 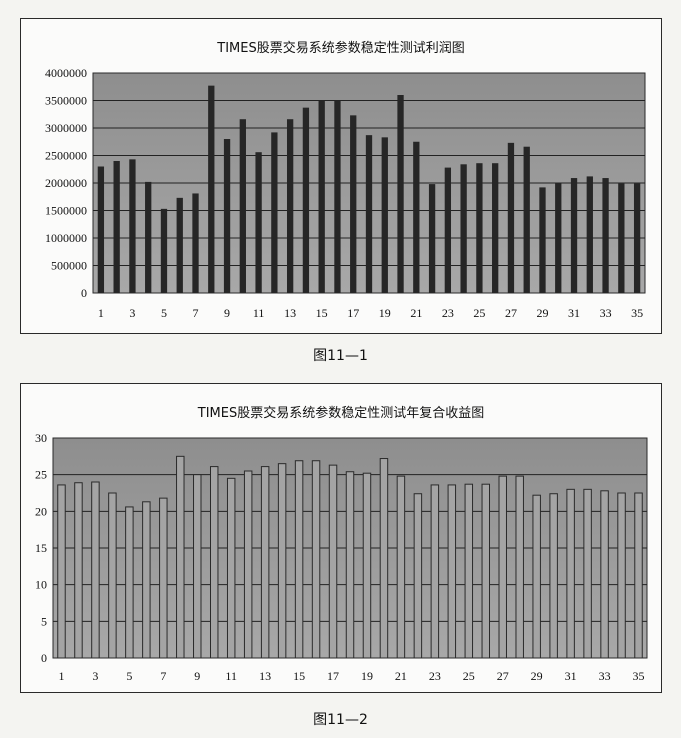 What do you see at coordinates (66, 183) in the screenshot?
I see `y-tick-label: 2000000` at bounding box center [66, 183].